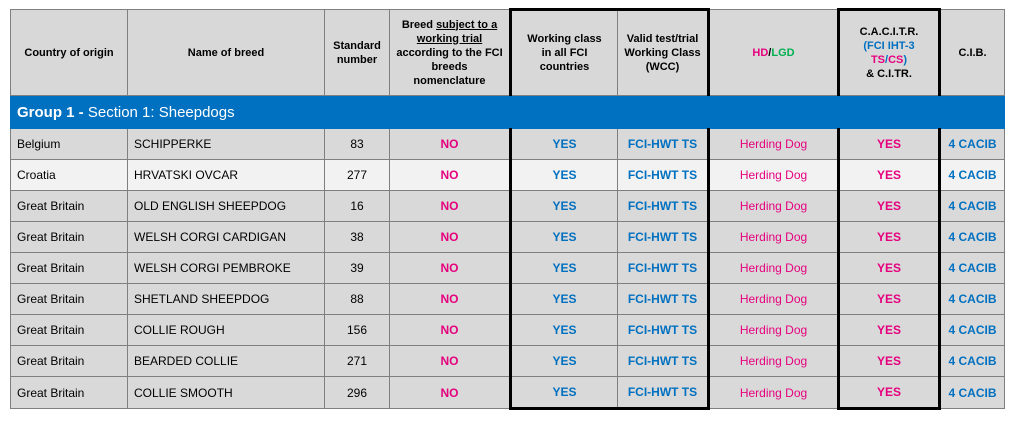 This screenshot has height=422, width=1024. What do you see at coordinates (226, 330) in the screenshot?
I see `breed-cell: COLLIE ROUGH` at bounding box center [226, 330].